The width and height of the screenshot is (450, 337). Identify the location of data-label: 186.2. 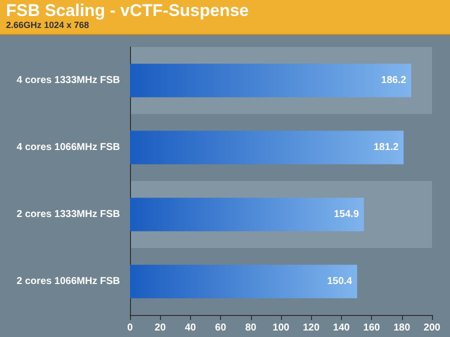
(394, 80).